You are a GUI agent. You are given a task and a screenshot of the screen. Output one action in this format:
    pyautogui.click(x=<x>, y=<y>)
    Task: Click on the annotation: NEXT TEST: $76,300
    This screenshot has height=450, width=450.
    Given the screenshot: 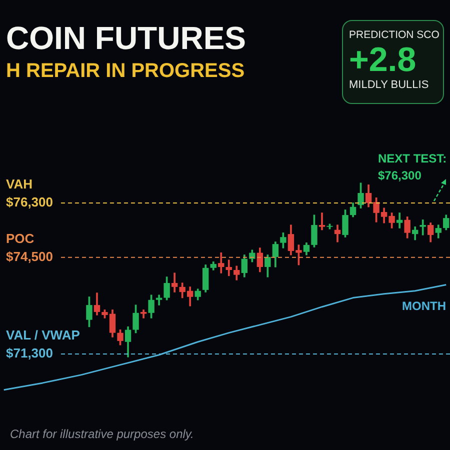 What is the action you would take?
    pyautogui.click(x=412, y=166)
    